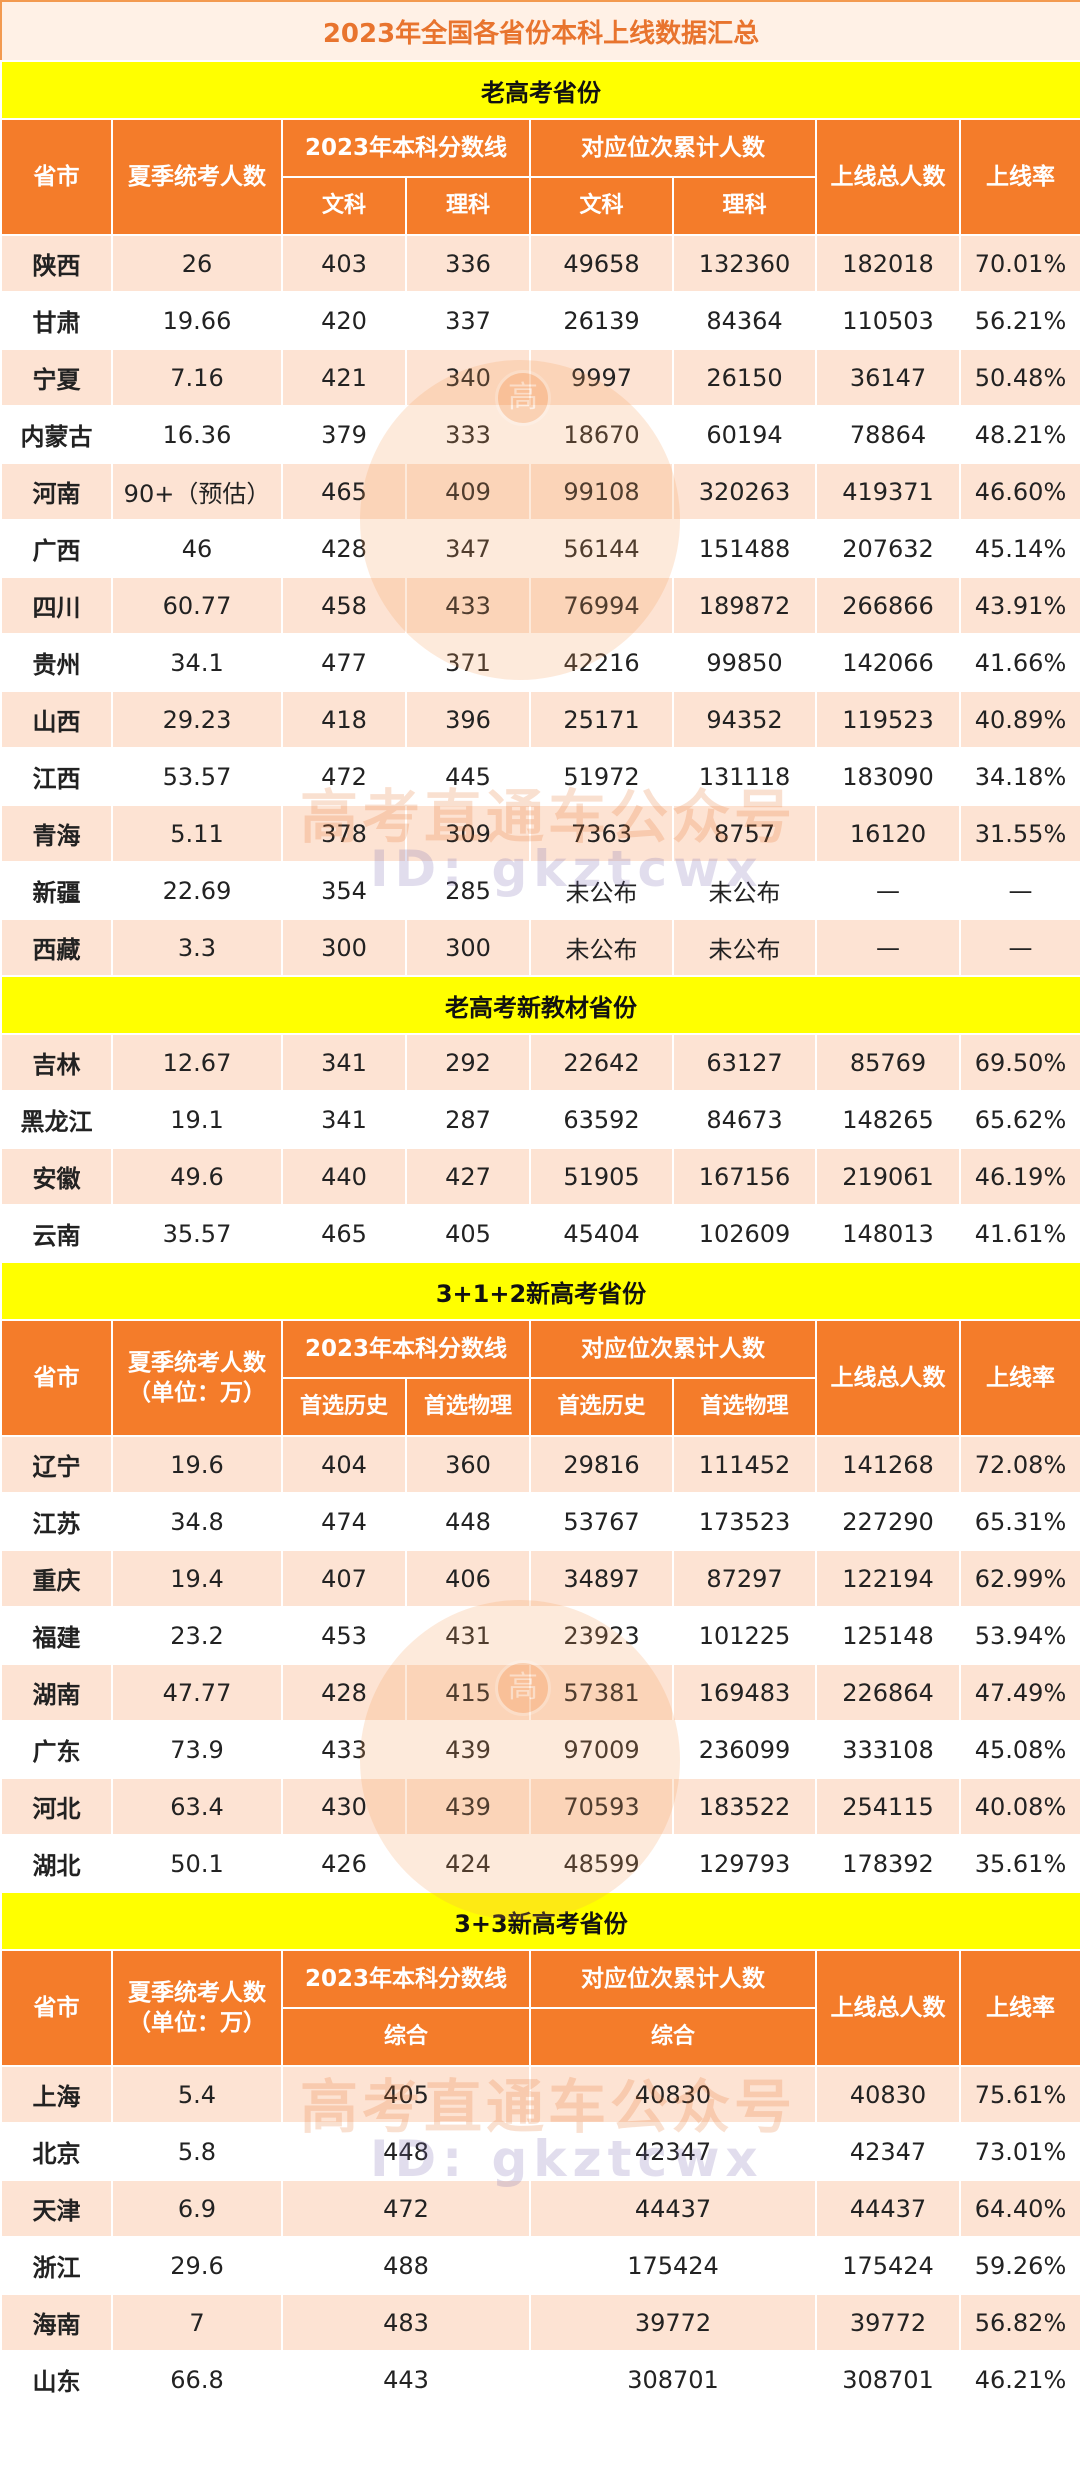  What do you see at coordinates (540, 1291) in the screenshot?
I see `section-title-312-new-gaokao: 3+1+2新高考省份` at bounding box center [540, 1291].